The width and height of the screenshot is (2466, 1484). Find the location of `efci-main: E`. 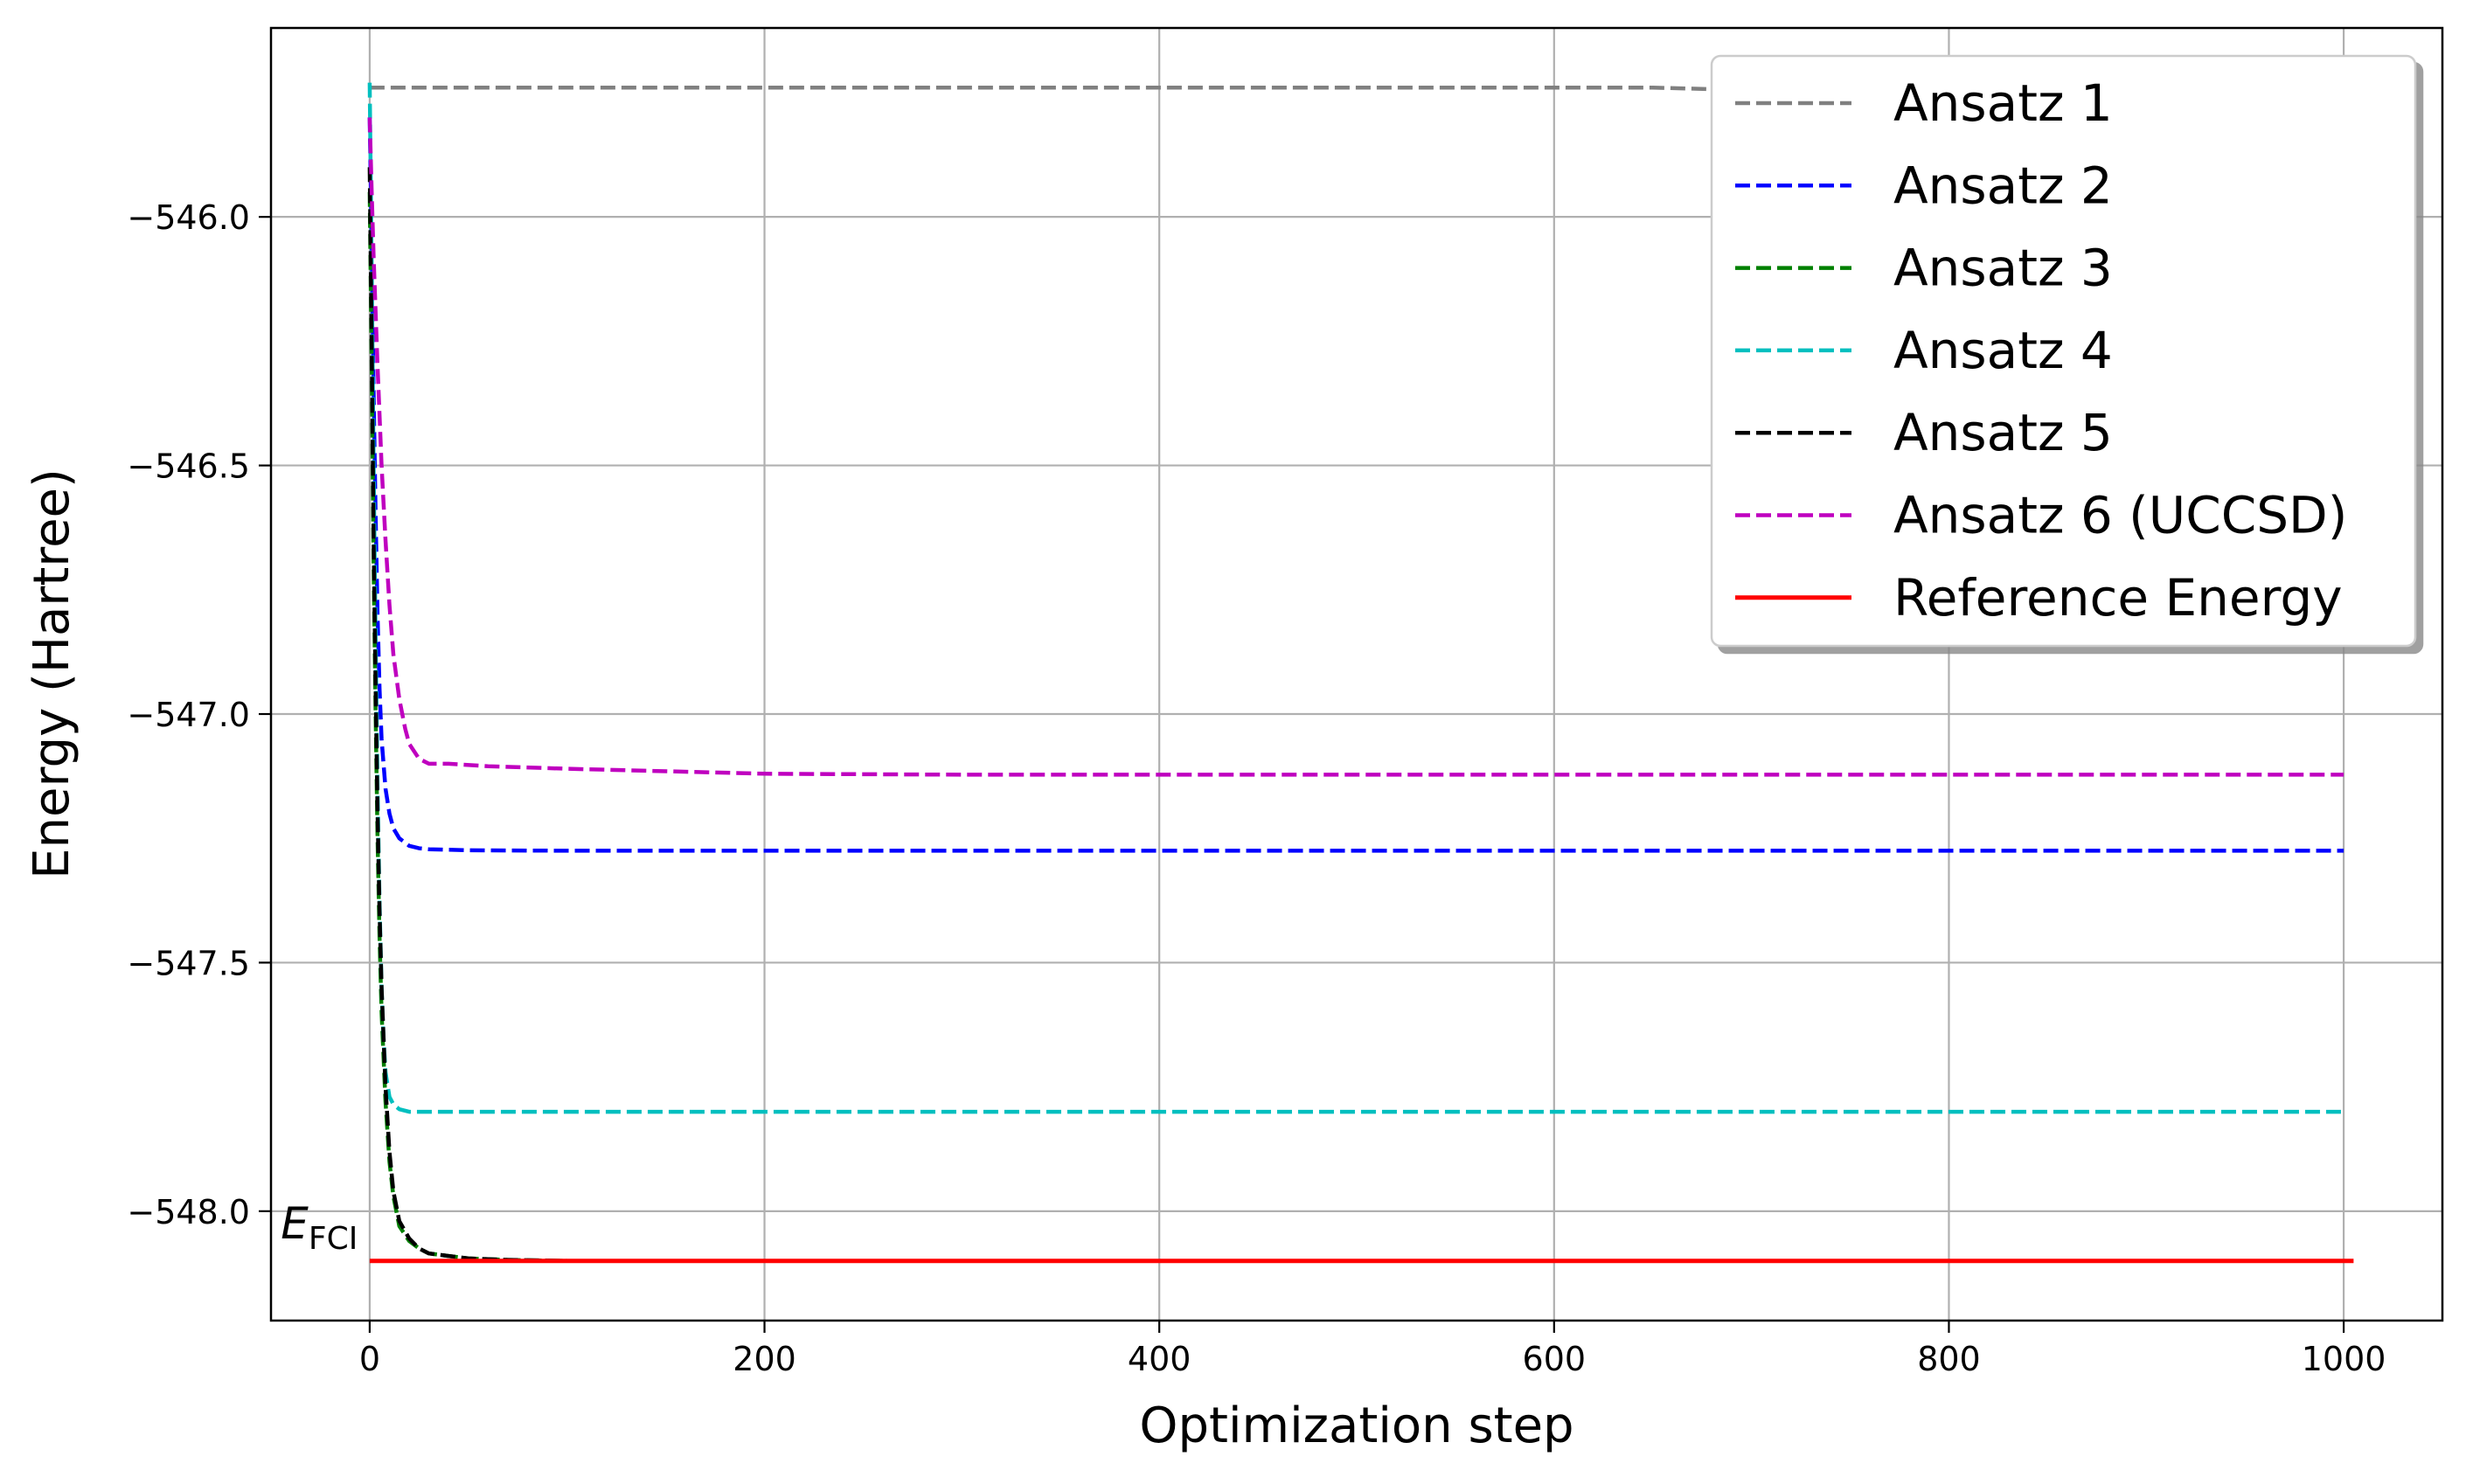

efci-main: E is located at coordinates (295, 1223).